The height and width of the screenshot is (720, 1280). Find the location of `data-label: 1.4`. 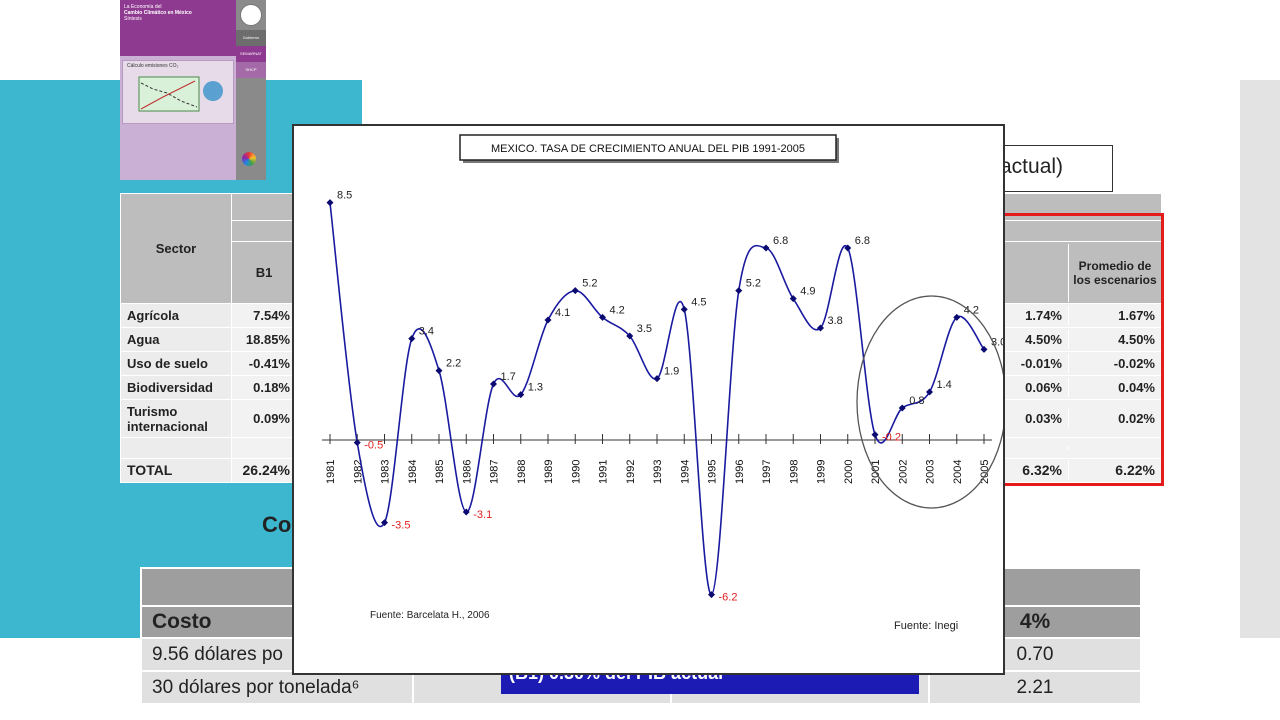

data-label: 1.4 is located at coordinates (944, 385).